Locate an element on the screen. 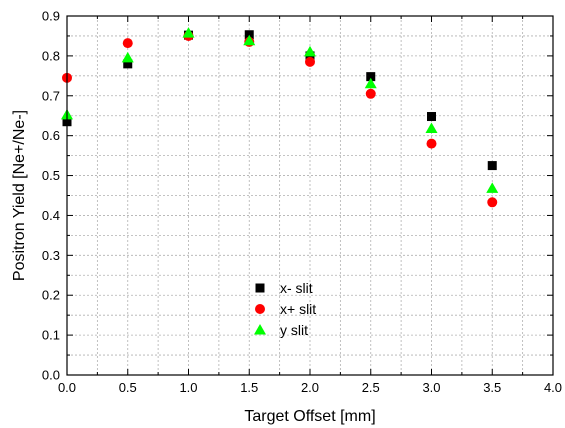  y-tick-label: 0.2 is located at coordinates (51, 295).